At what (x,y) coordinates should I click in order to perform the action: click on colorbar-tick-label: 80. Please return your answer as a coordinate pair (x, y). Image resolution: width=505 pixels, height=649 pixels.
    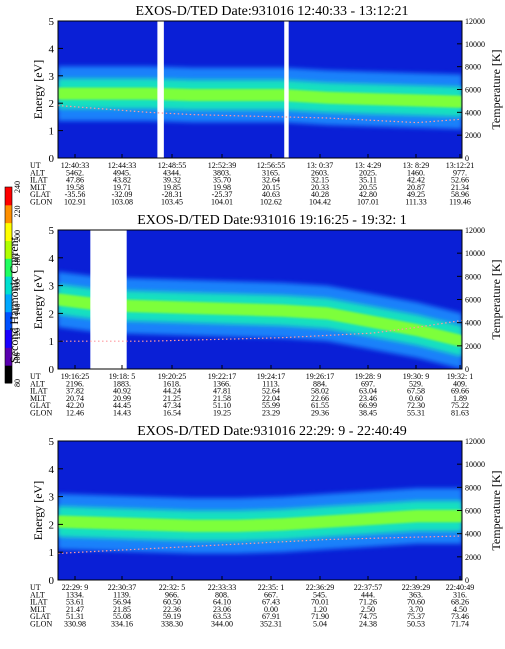
    Looking at the image, I should click on (17, 383).